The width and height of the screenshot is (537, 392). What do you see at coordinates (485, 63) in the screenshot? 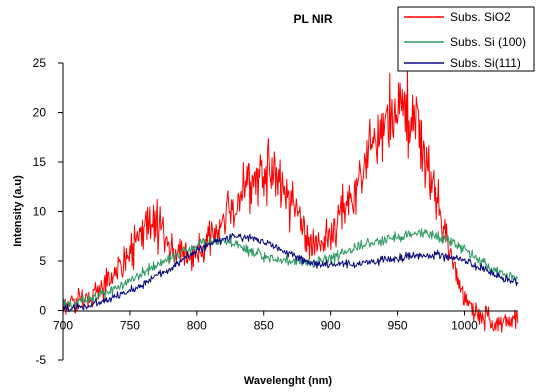
I see `legend-label-si111: Subs. Si(111)` at bounding box center [485, 63].